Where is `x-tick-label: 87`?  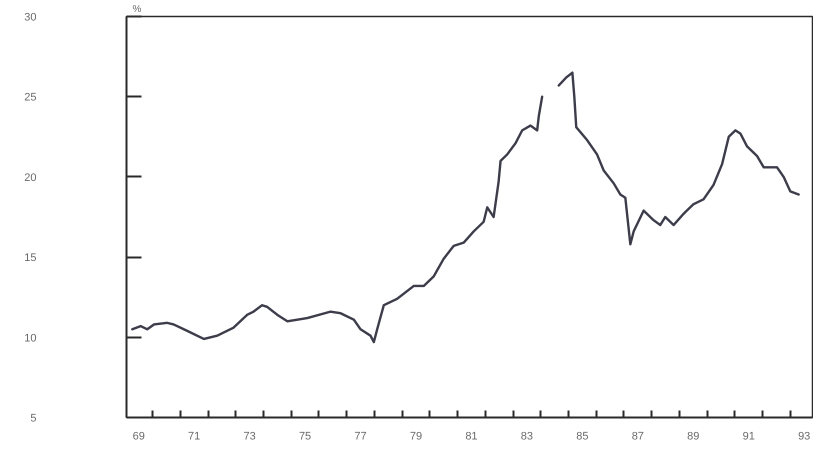
x-tick-label: 87 is located at coordinates (638, 436).